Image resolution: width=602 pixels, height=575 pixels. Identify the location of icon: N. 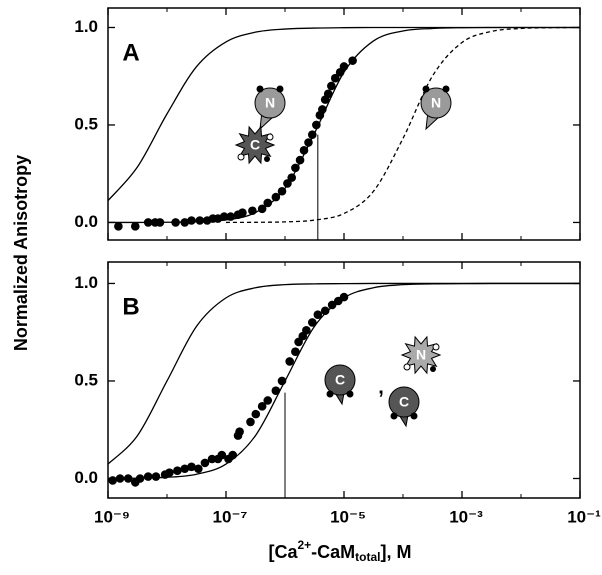
(436, 108).